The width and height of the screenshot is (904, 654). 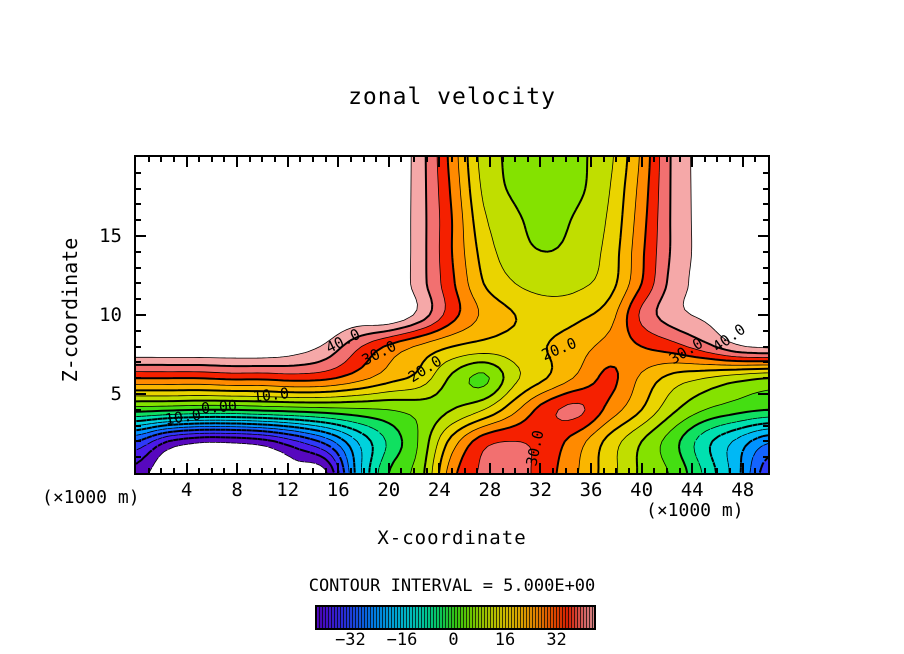 What do you see at coordinates (642, 490) in the screenshot?
I see `x-tick-label: 40` at bounding box center [642, 490].